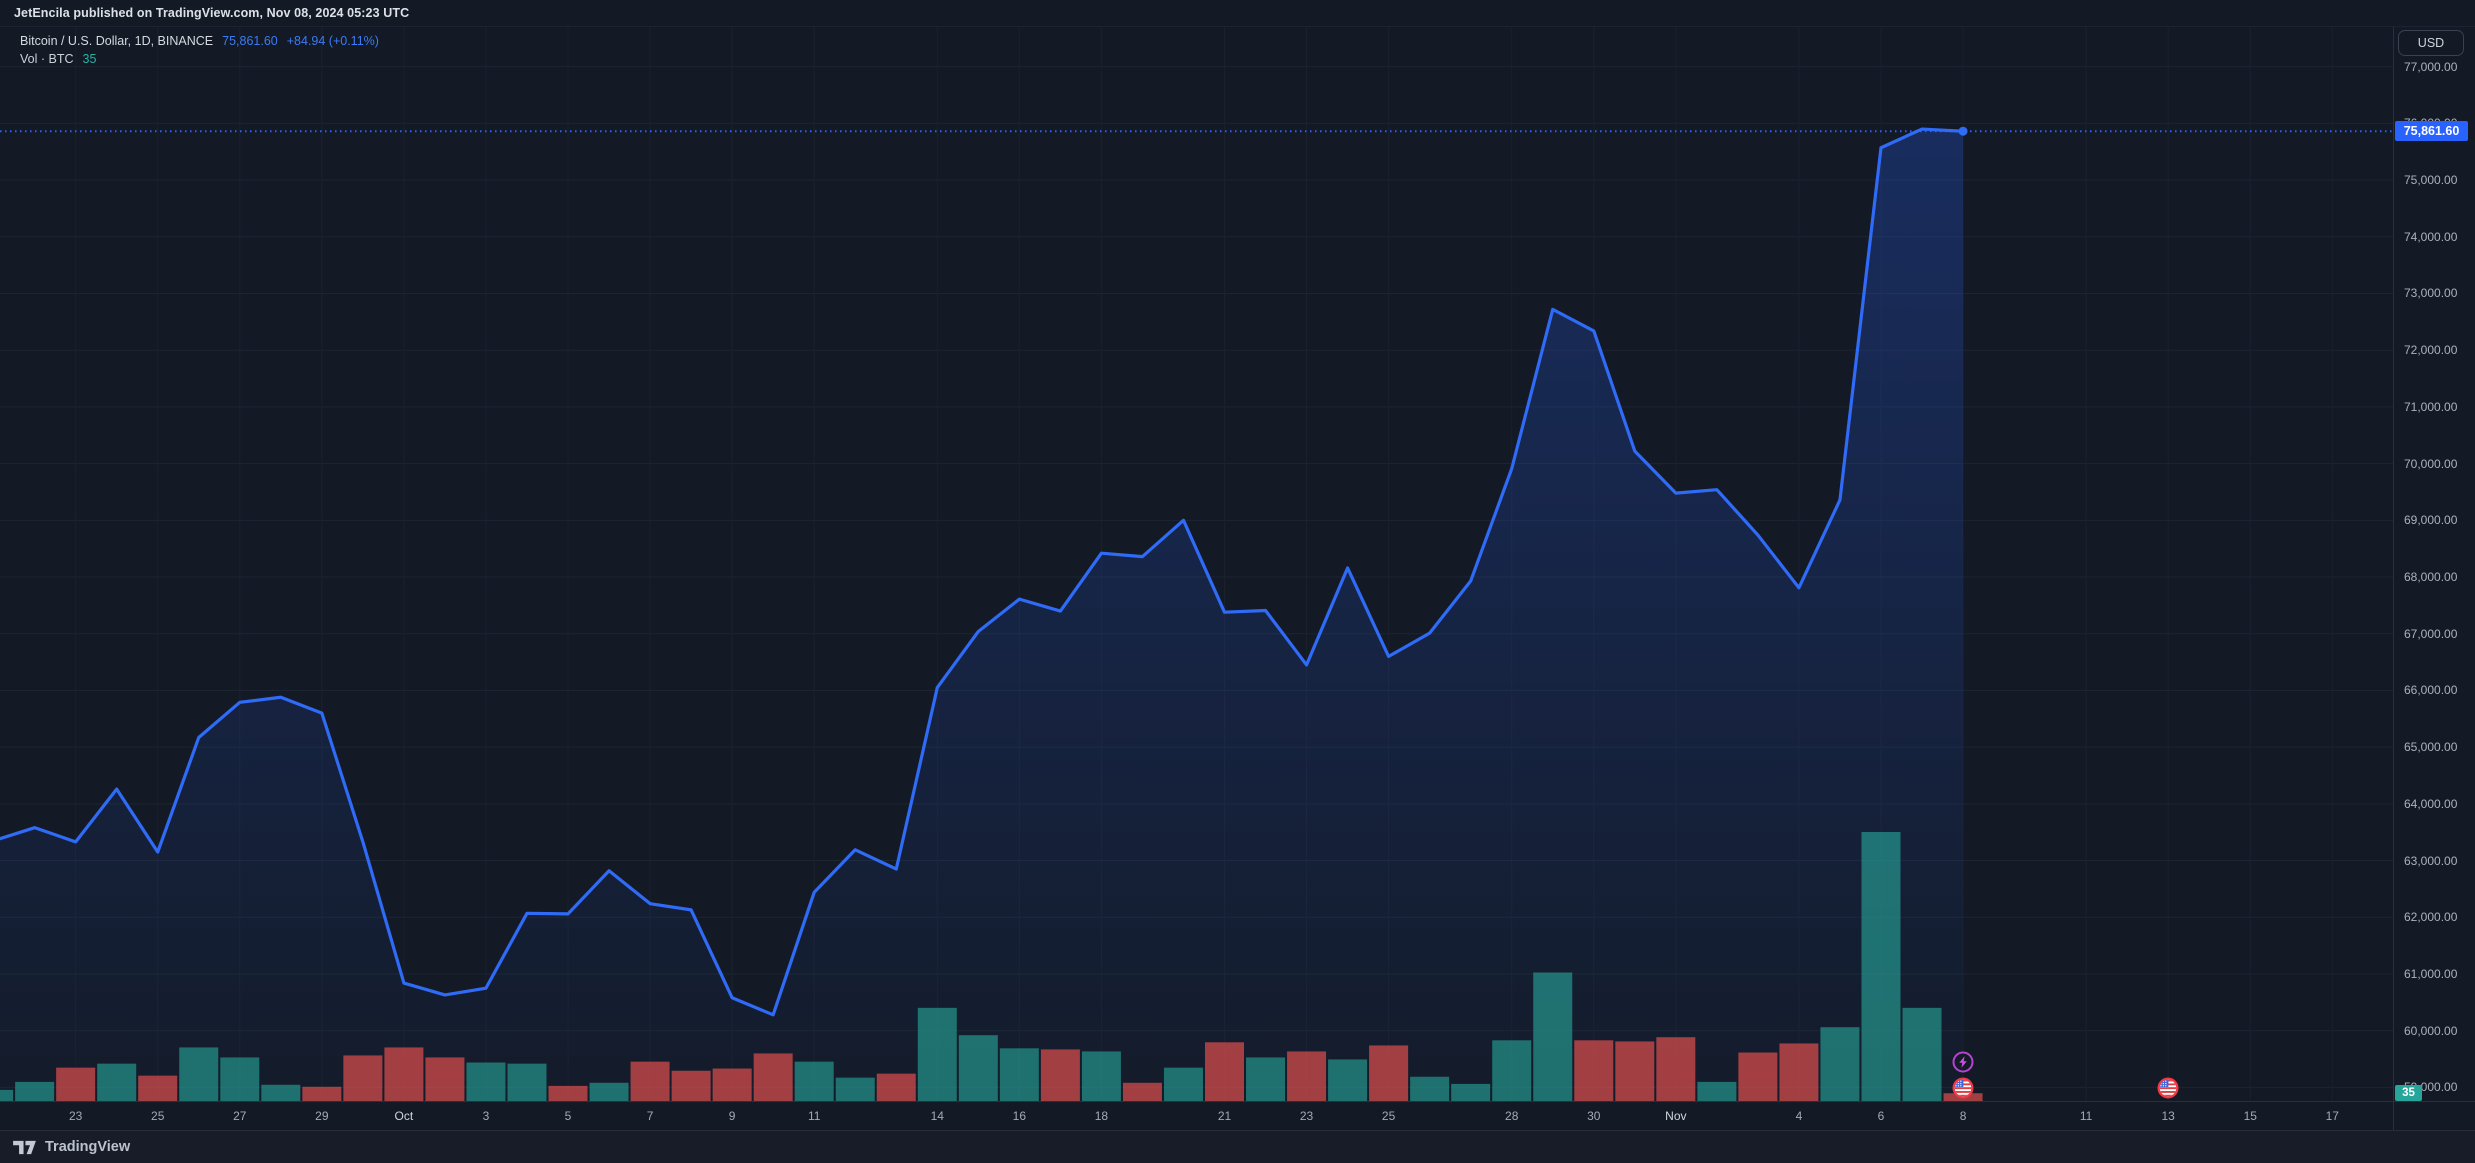 This screenshot has height=1163, width=2475. Describe the element at coordinates (1237, 1146) in the screenshot. I see `footer-bar: TradingView` at that location.